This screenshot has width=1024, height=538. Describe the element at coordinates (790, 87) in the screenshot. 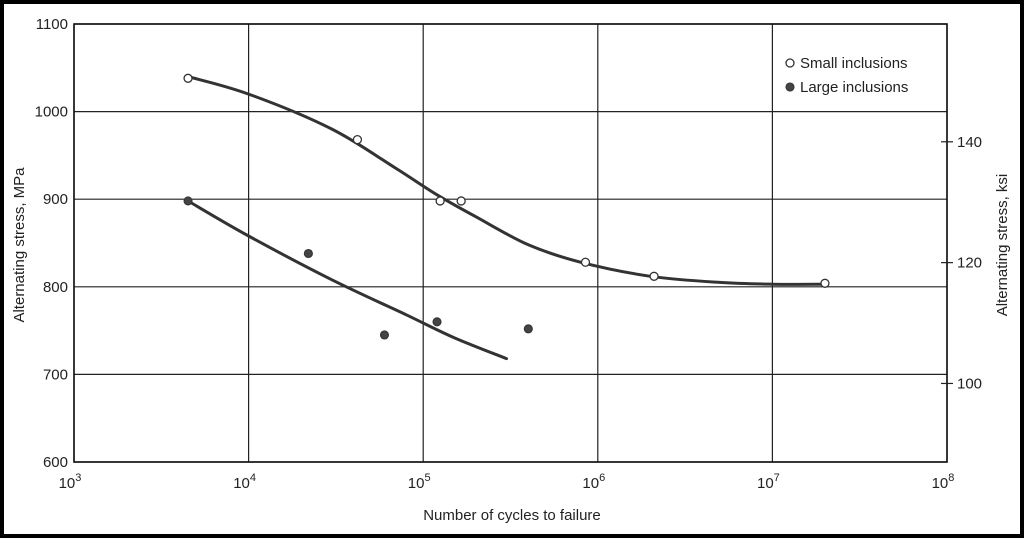

I see `legend-marker-large-inclusions` at that location.